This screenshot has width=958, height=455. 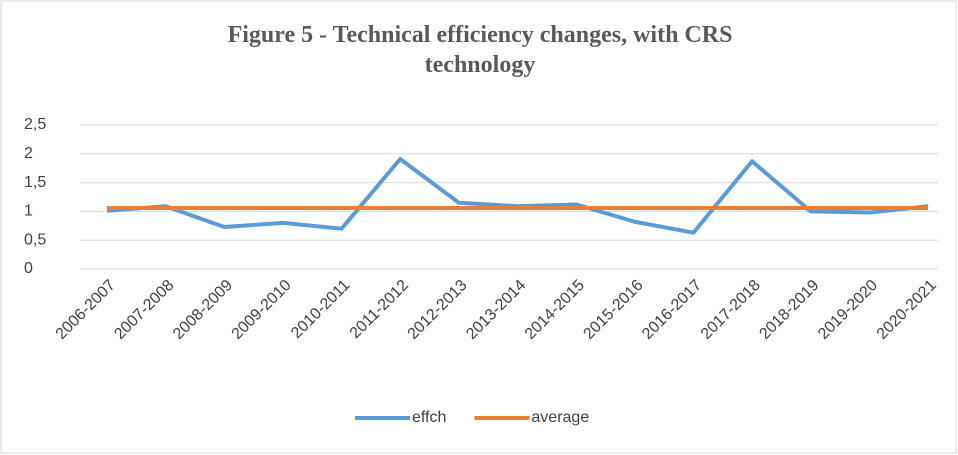 What do you see at coordinates (438, 310) in the screenshot?
I see `x-tick-label: 2012-2013` at bounding box center [438, 310].